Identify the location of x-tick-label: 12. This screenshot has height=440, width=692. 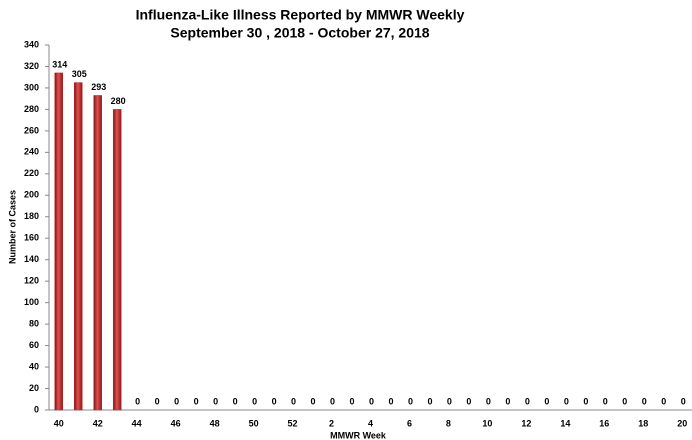
(526, 423).